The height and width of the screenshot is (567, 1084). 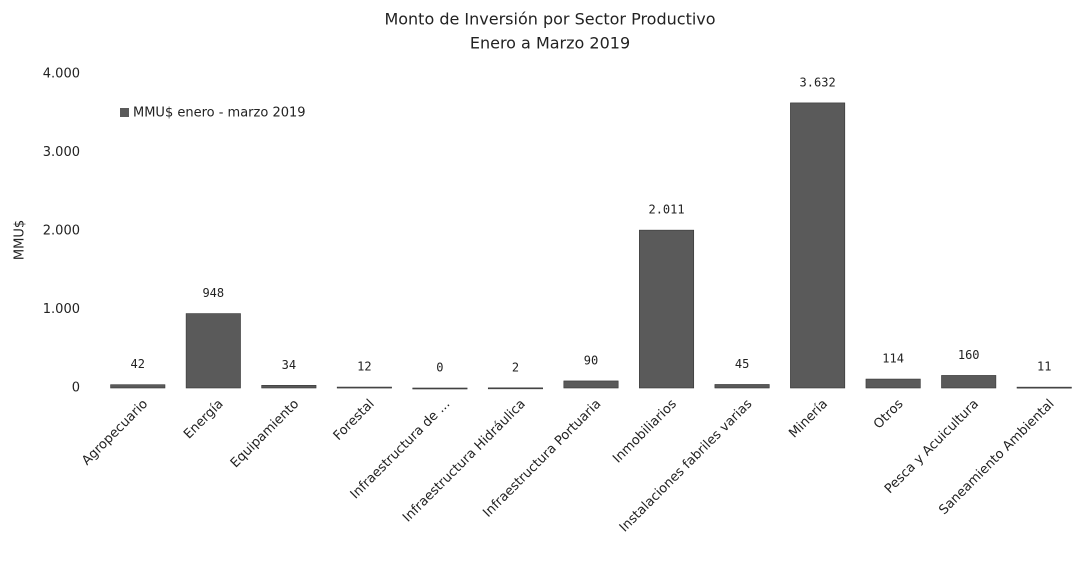 What do you see at coordinates (818, 82) in the screenshot?
I see `data-label: 3.632` at bounding box center [818, 82].